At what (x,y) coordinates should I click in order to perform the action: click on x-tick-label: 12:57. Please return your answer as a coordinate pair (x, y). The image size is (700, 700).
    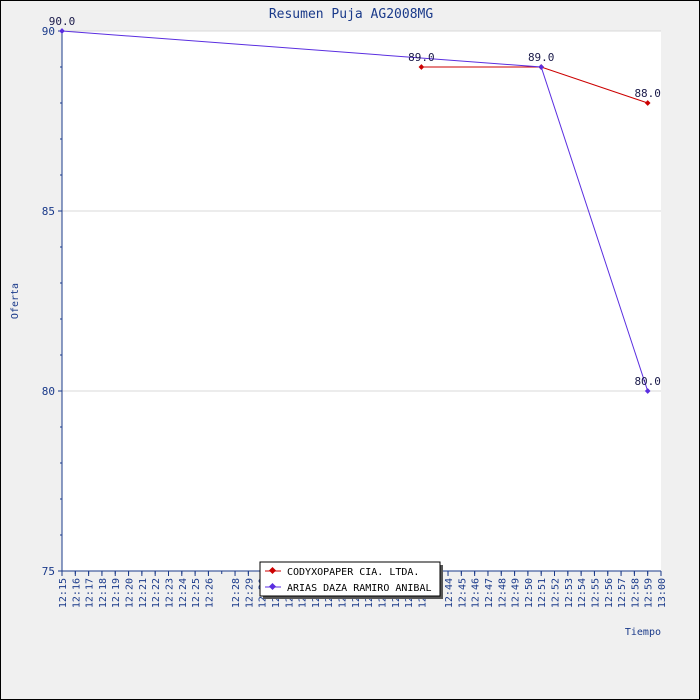
    Looking at the image, I should click on (622, 593).